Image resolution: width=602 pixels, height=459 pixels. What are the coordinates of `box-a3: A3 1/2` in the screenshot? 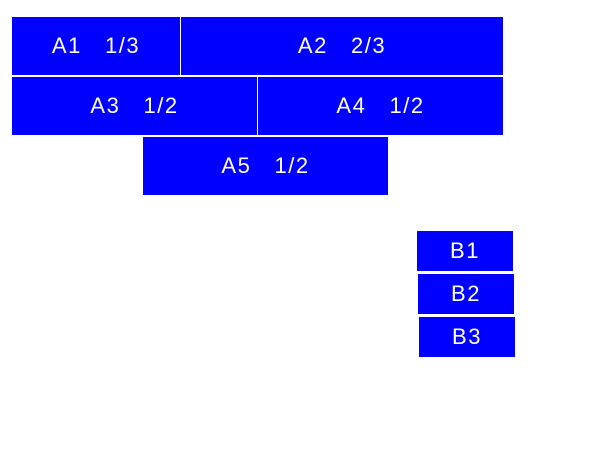 It's located at (134, 106).